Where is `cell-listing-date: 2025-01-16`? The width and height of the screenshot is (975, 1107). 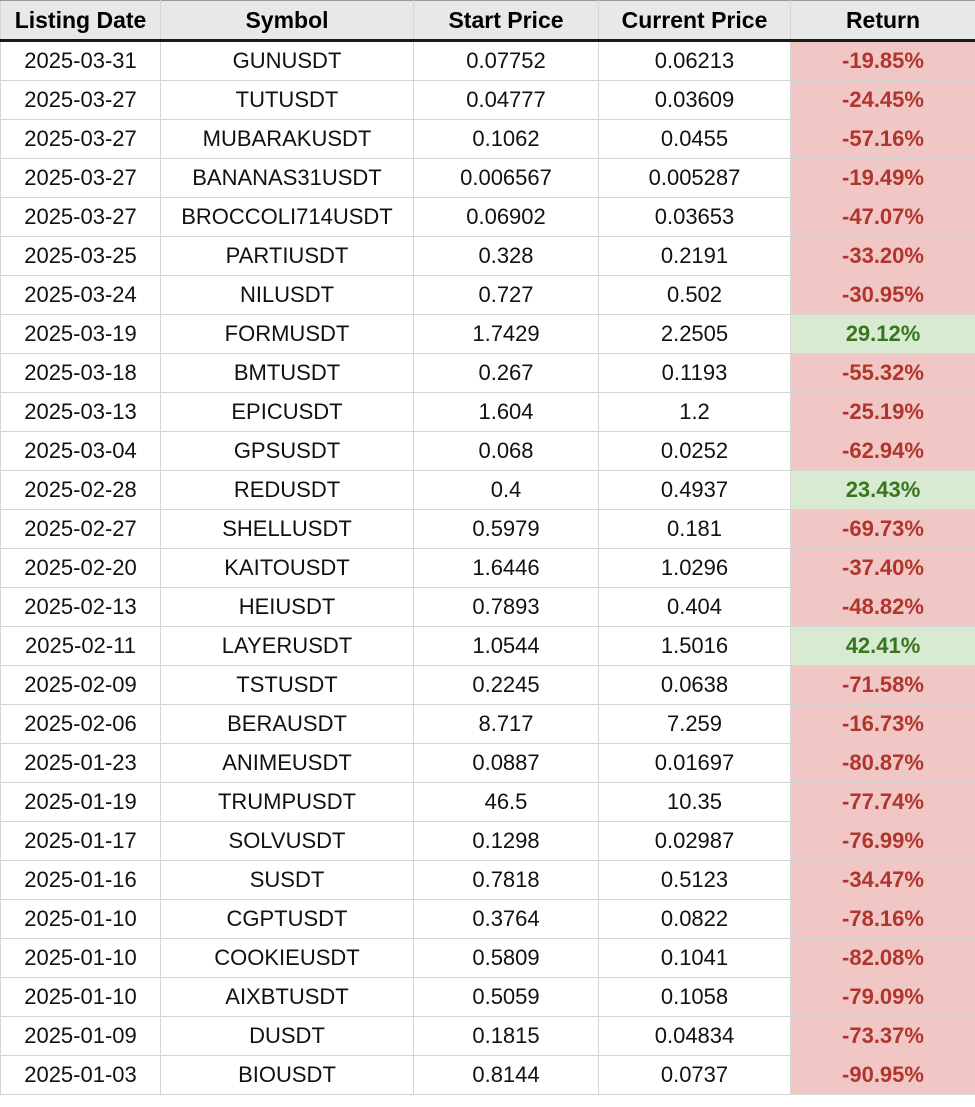
cell-listing-date: 2025-01-16 is located at coordinates (80, 880).